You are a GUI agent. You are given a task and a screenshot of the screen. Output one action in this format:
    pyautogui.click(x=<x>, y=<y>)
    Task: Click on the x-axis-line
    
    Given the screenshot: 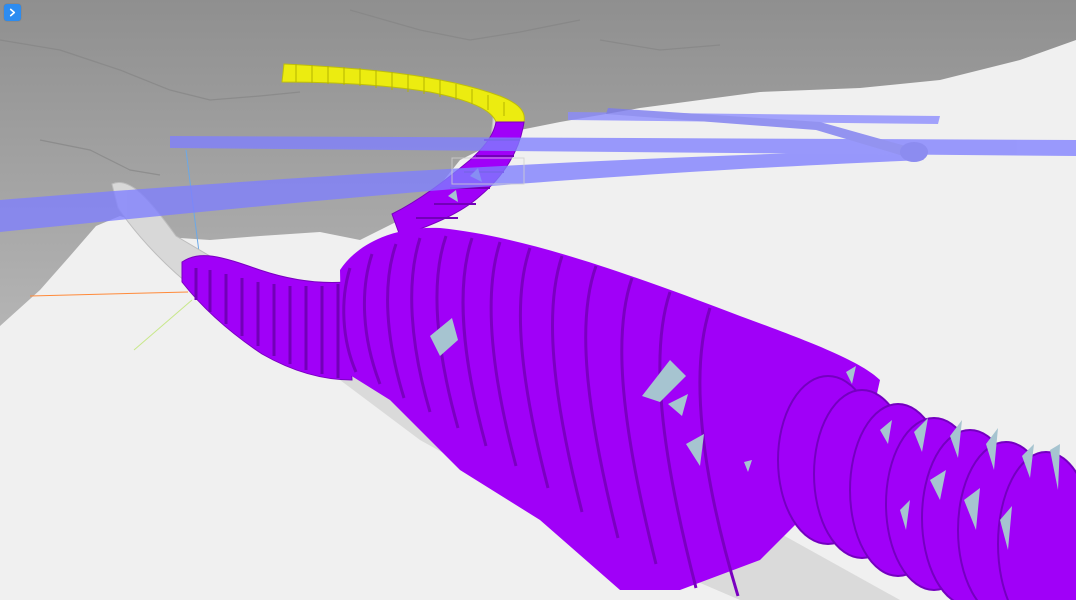 What is the action you would take?
    pyautogui.click(x=109, y=294)
    